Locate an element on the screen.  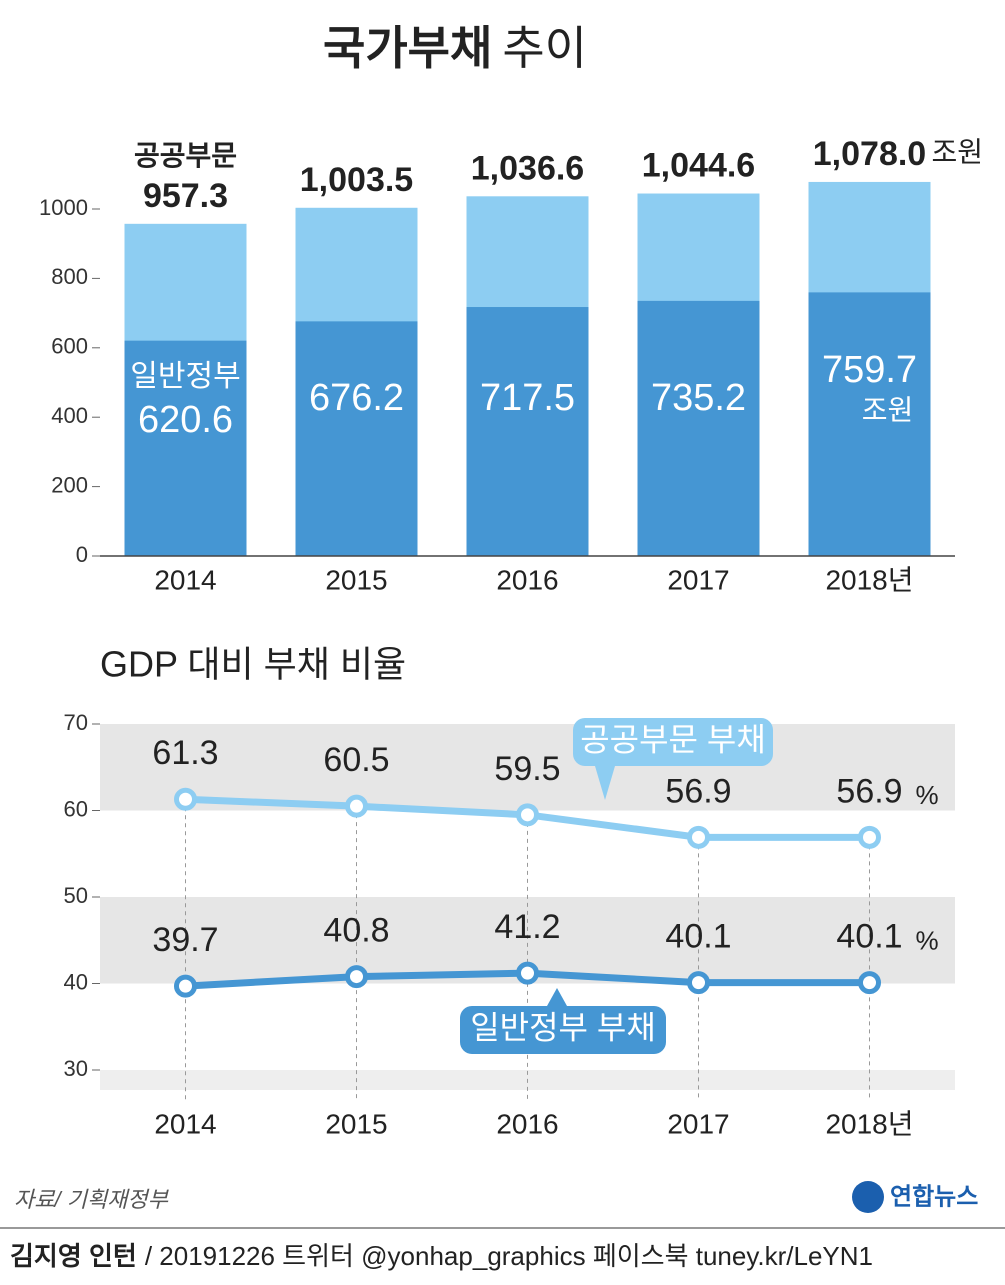
line-chart-title: GDP 대비 부채 비율 is located at coordinates (253, 664).